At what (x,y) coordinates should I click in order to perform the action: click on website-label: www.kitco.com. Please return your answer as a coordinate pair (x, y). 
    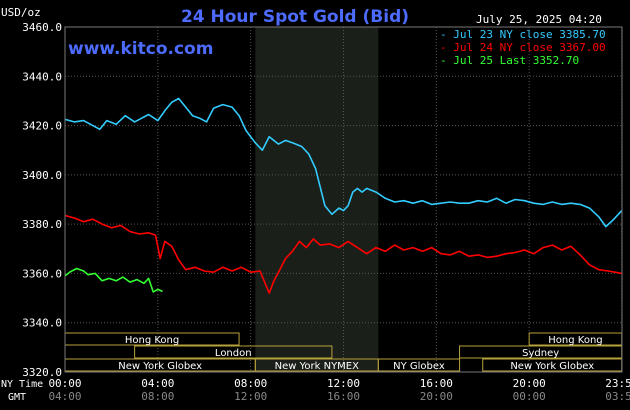
    Looking at the image, I should click on (140, 49).